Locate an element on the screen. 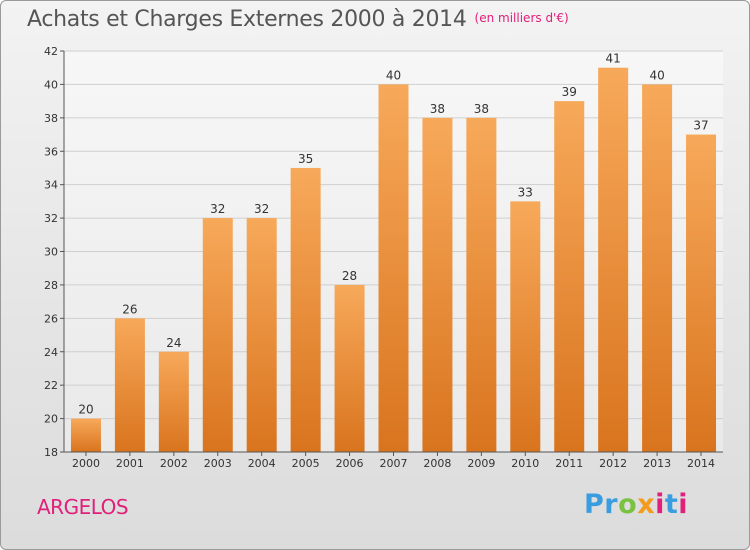  y-tick-label: 24 is located at coordinates (51, 352).